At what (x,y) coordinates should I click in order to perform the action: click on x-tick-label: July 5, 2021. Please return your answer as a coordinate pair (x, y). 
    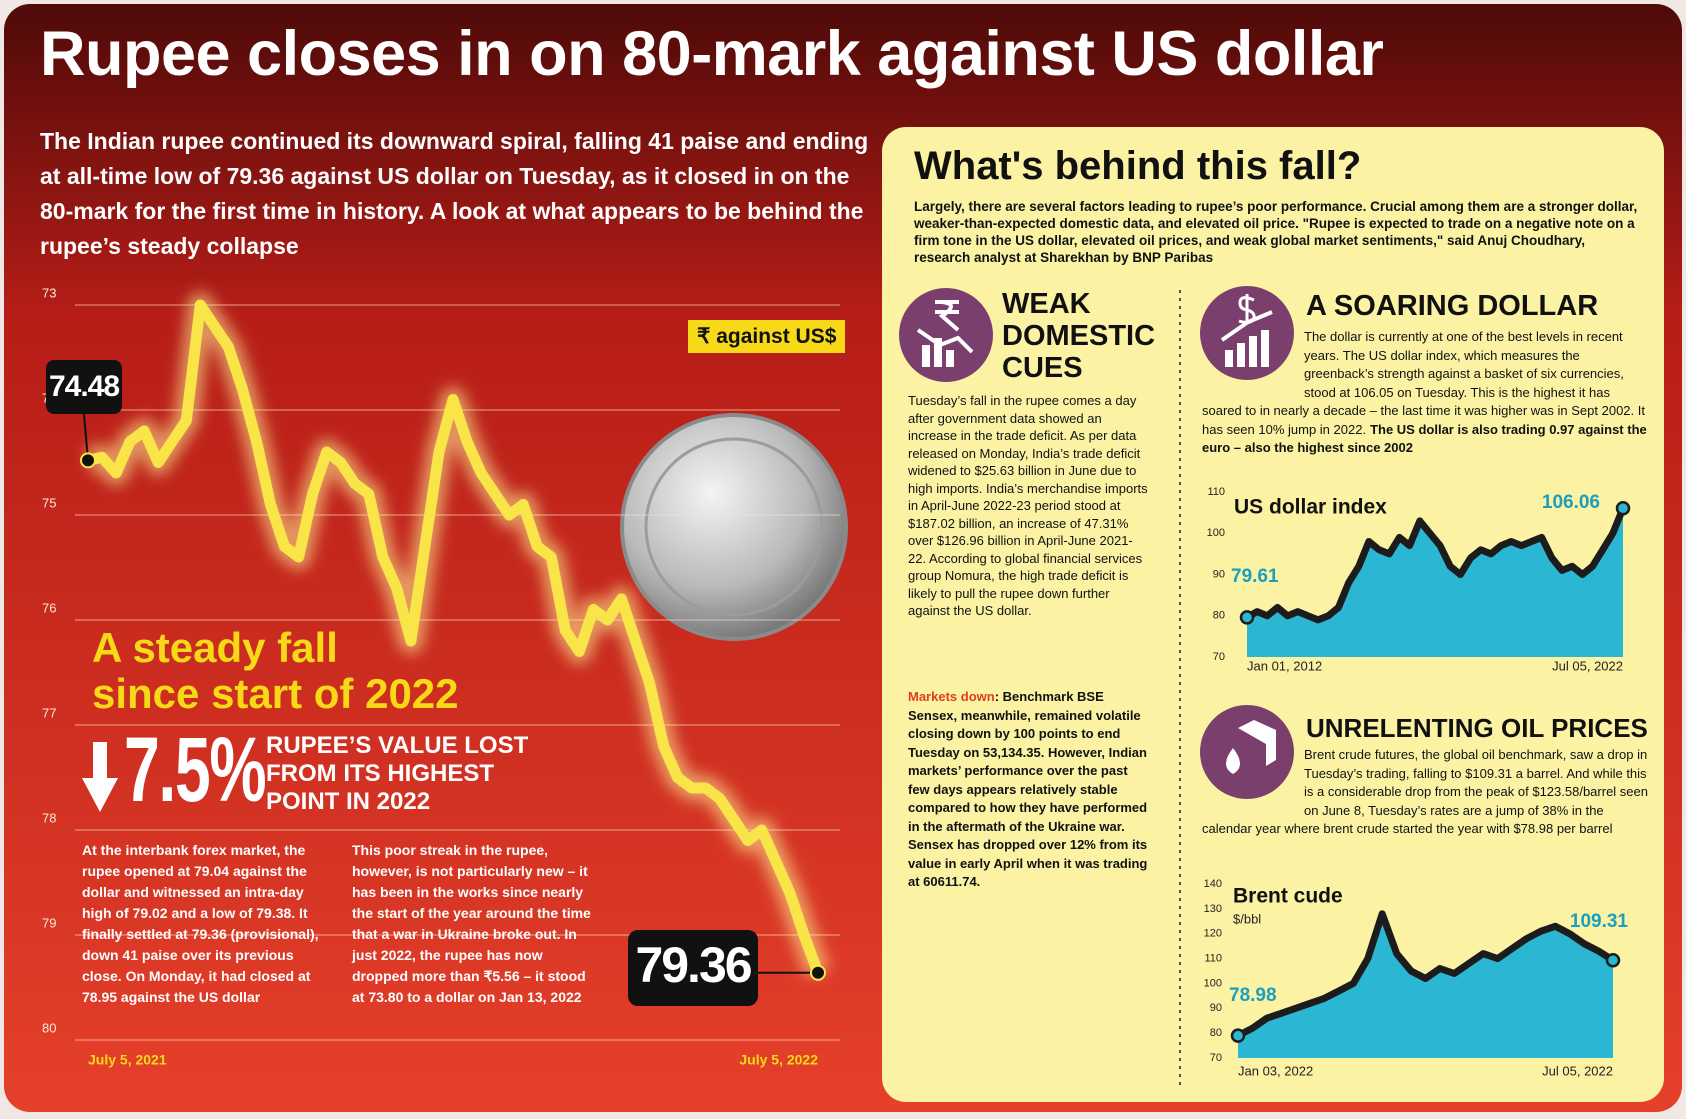
    Looking at the image, I should click on (127, 1060).